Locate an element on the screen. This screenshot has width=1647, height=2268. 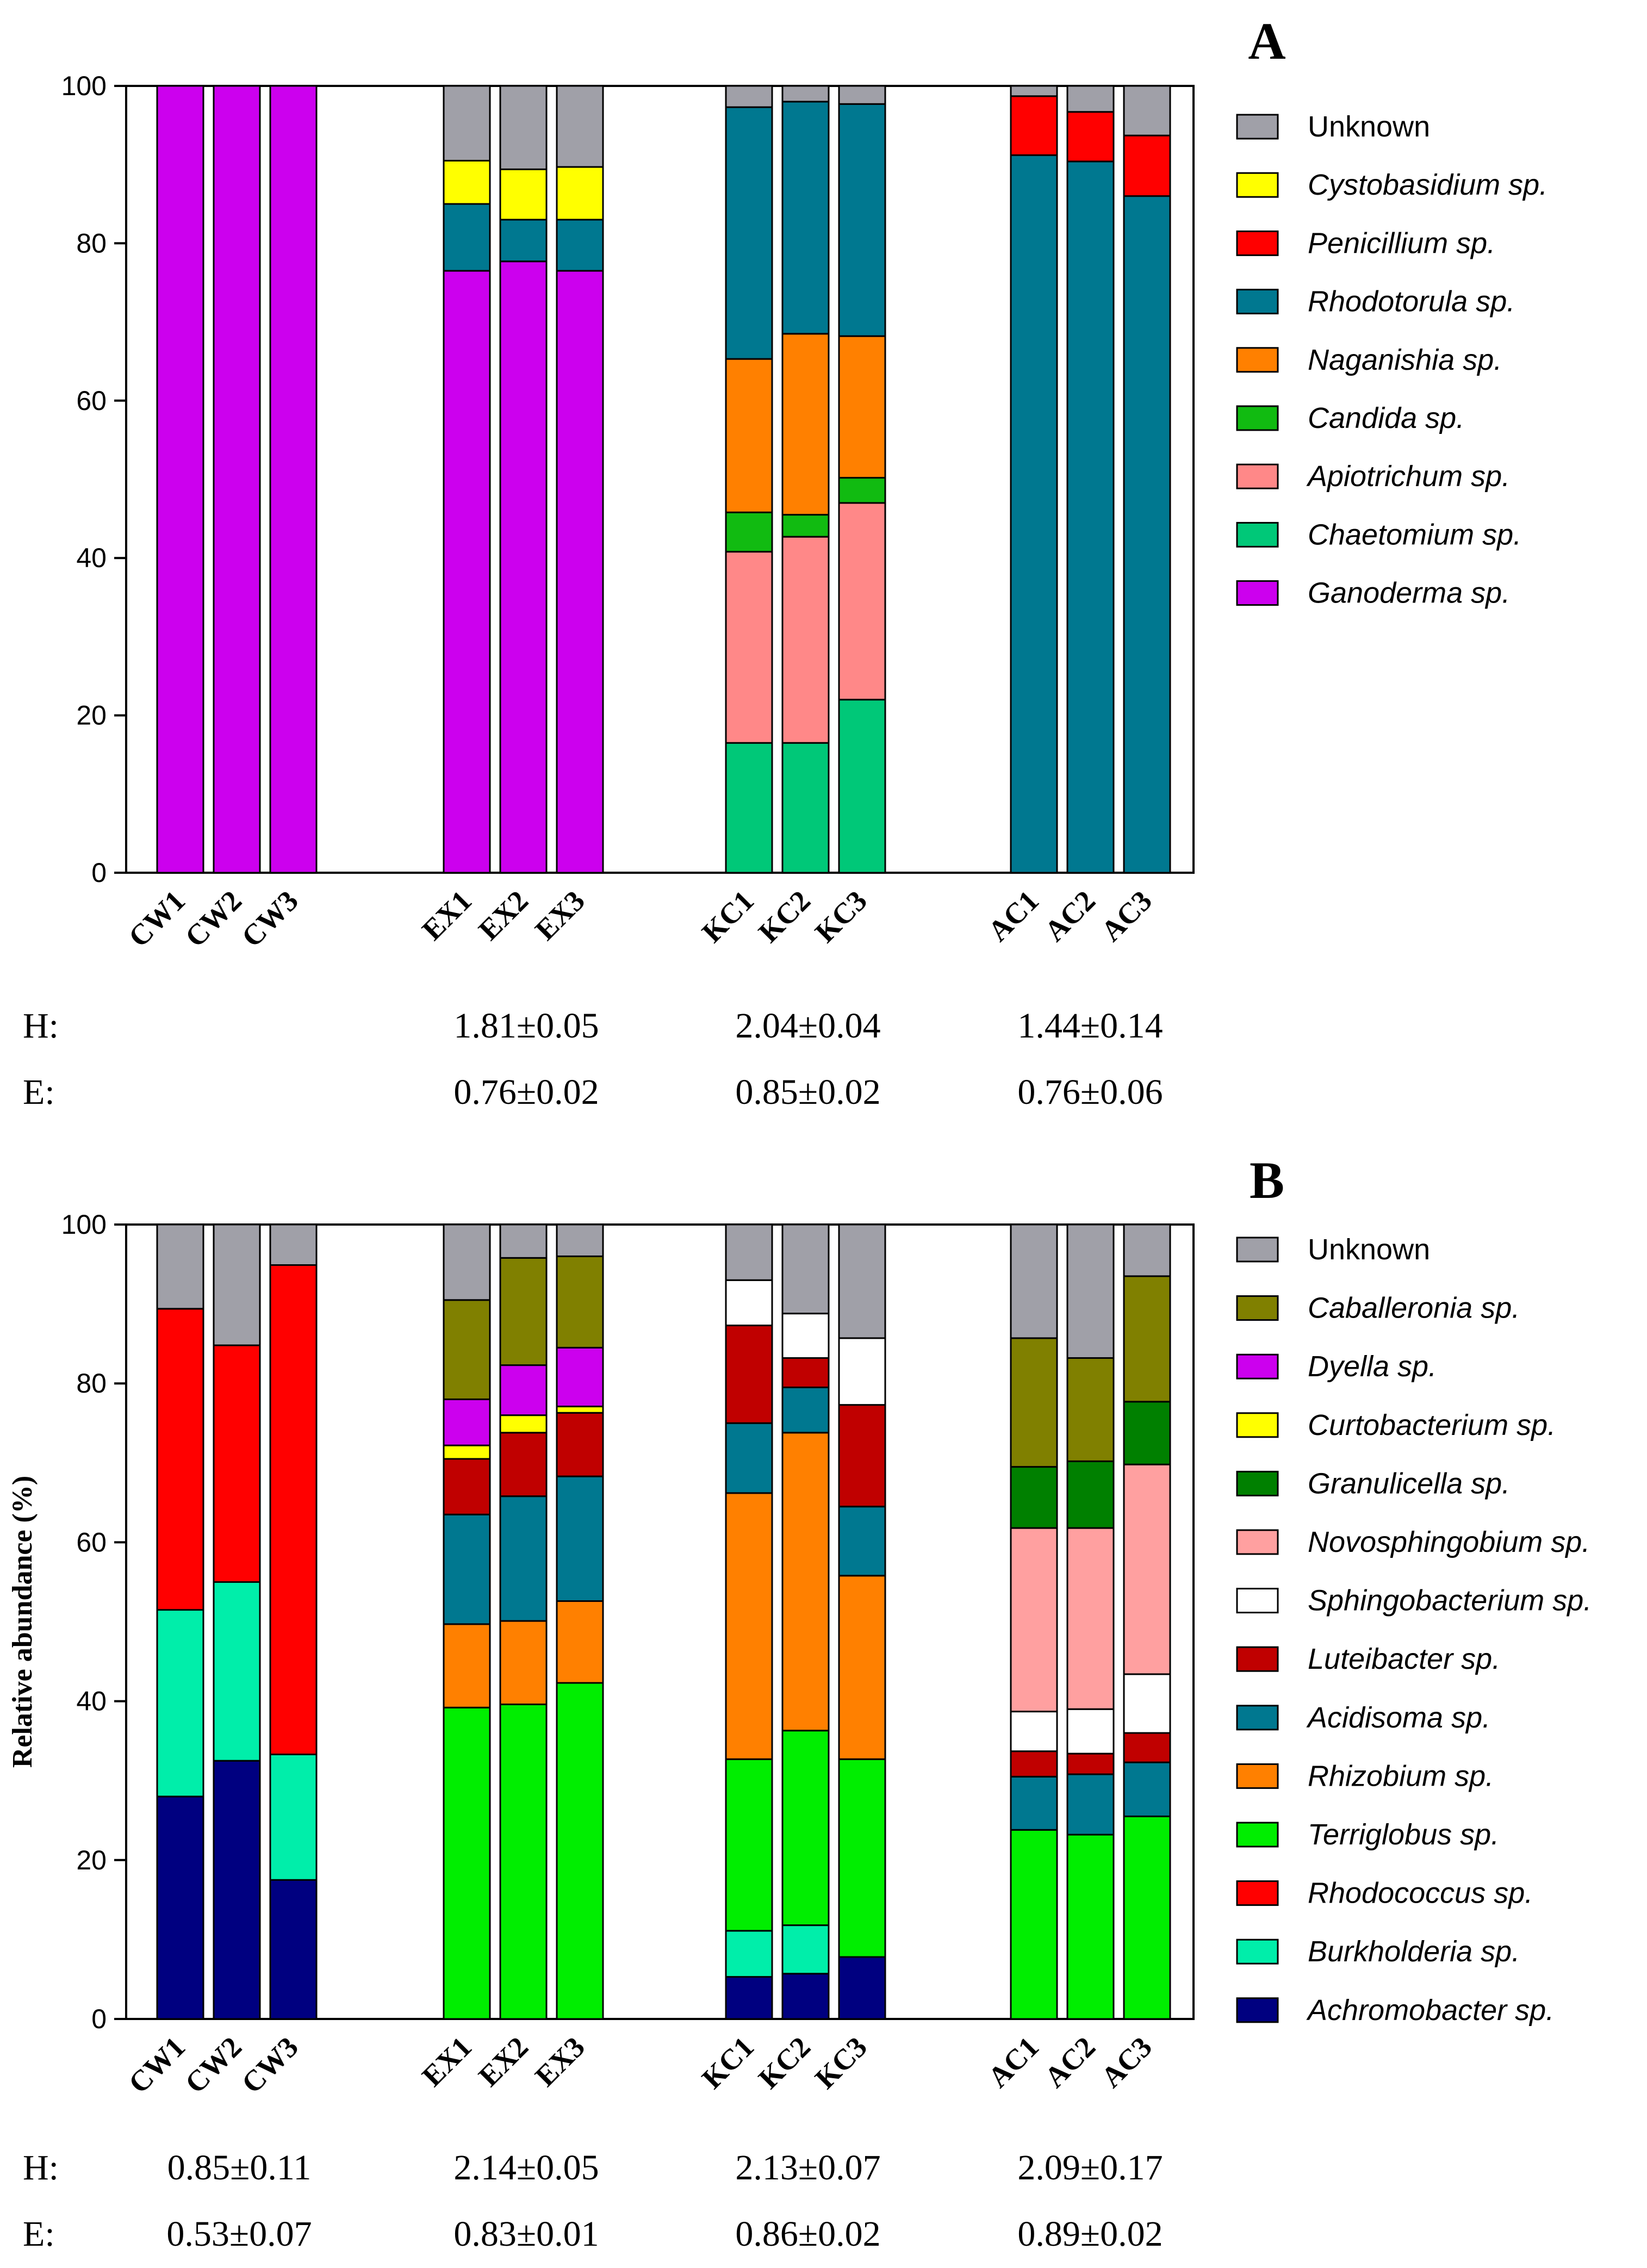
bar-segment-kc1-candida-sp is located at coordinates (749, 532).